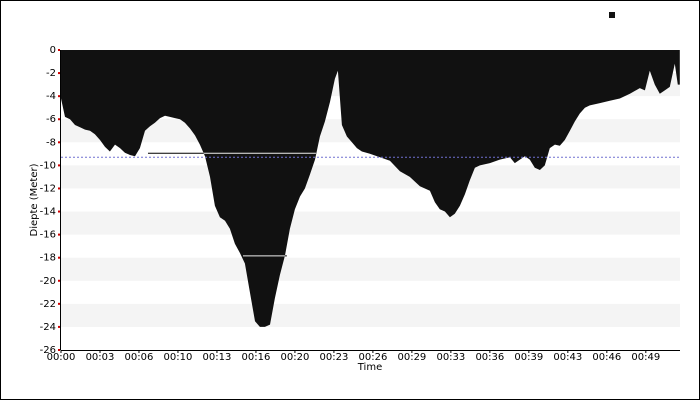 Image resolution: width=700 pixels, height=400 pixels. I want to click on x-tick-label: 00:06, so click(139, 357).